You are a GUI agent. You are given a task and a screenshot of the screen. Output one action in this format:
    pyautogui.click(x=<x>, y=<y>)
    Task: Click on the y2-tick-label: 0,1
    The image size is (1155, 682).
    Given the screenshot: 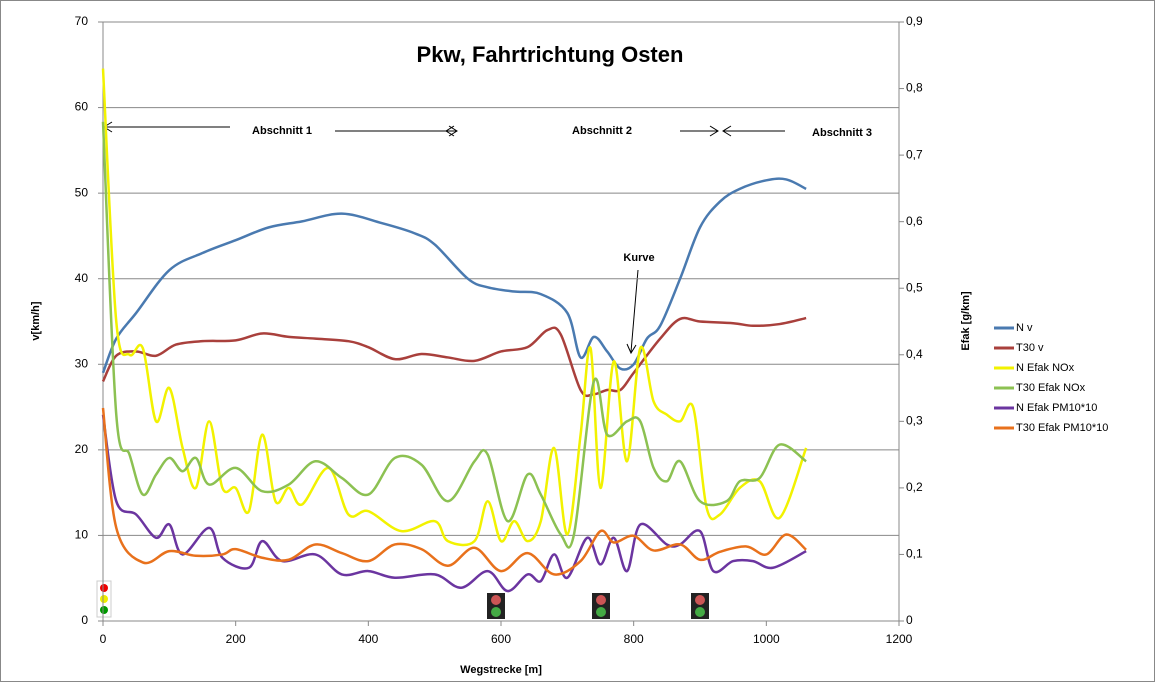 What is the action you would take?
    pyautogui.click(x=914, y=554)
    